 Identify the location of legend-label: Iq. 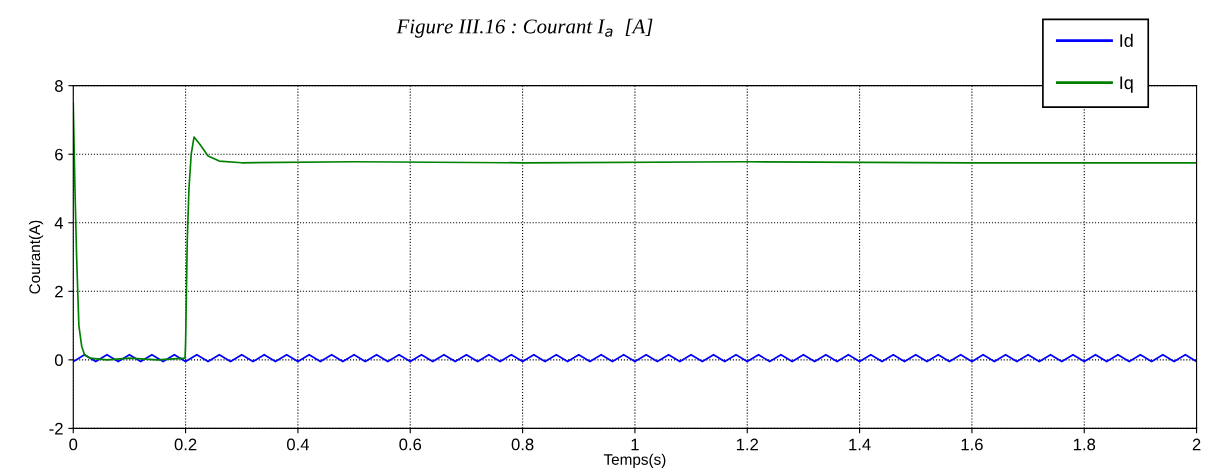
(1126, 84).